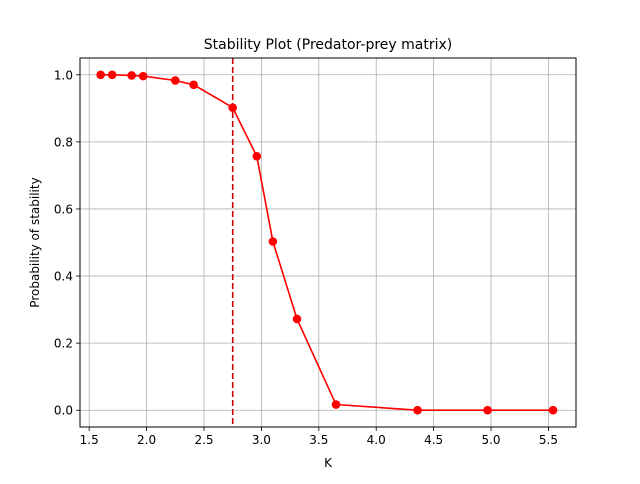  I want to click on x-tick-label: 3.5, so click(318, 440).